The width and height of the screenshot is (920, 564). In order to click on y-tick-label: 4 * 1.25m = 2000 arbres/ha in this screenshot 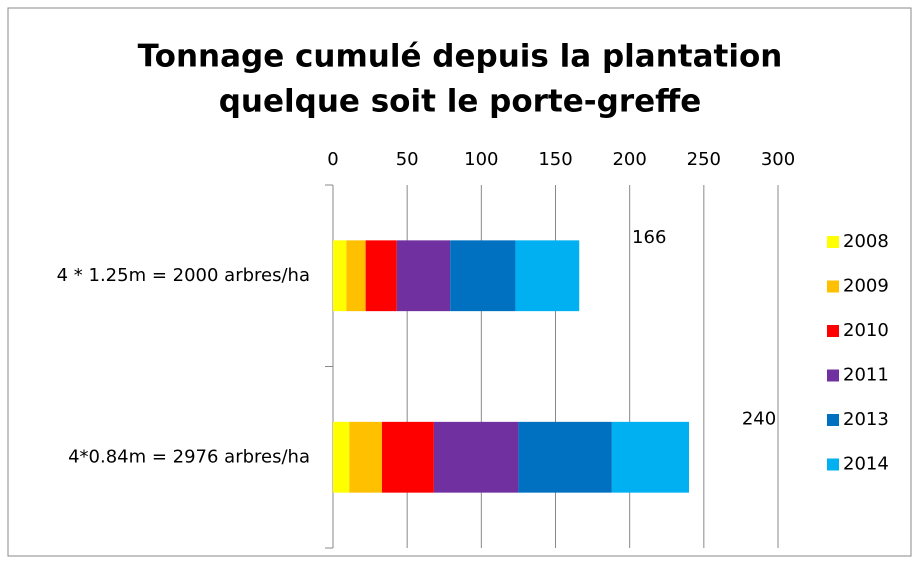, I will do `click(183, 275)`.